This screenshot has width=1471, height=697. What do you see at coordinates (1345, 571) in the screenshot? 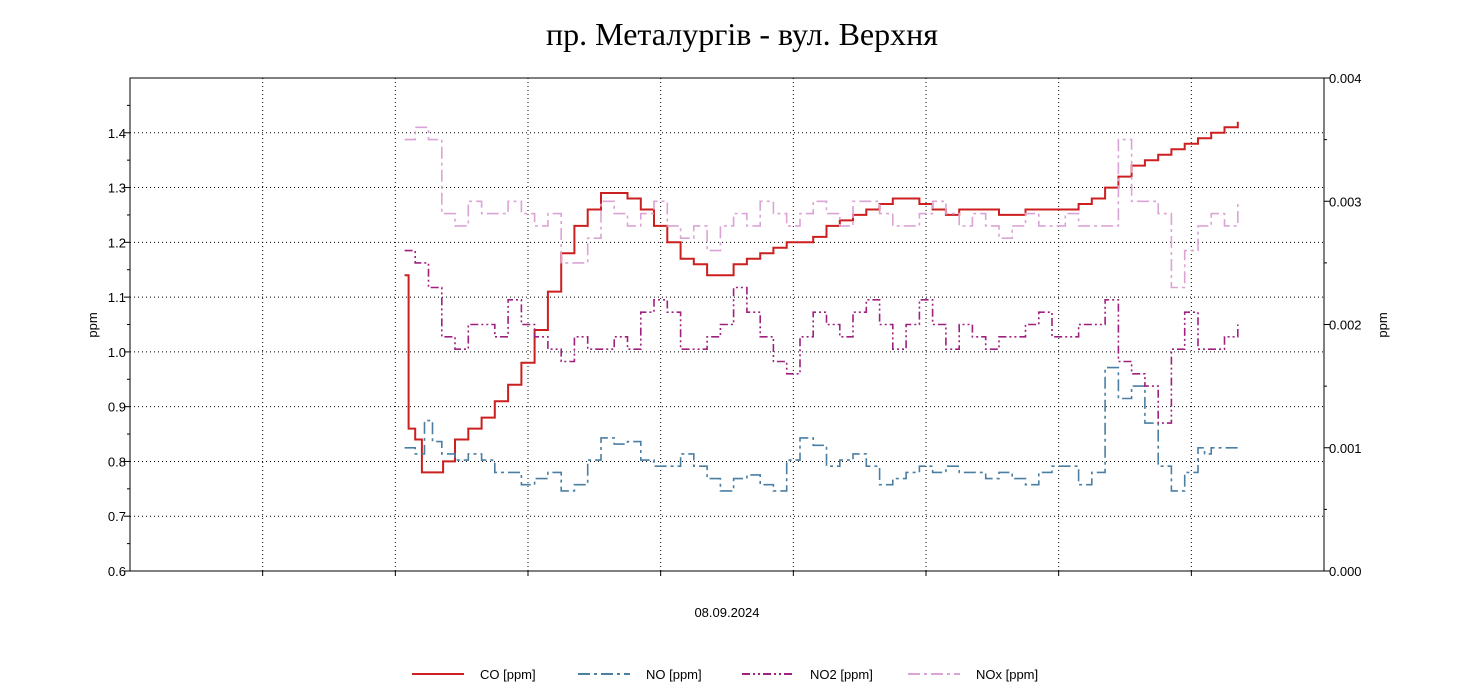
I see `right-y-tick-label: 0.000` at bounding box center [1345, 571].